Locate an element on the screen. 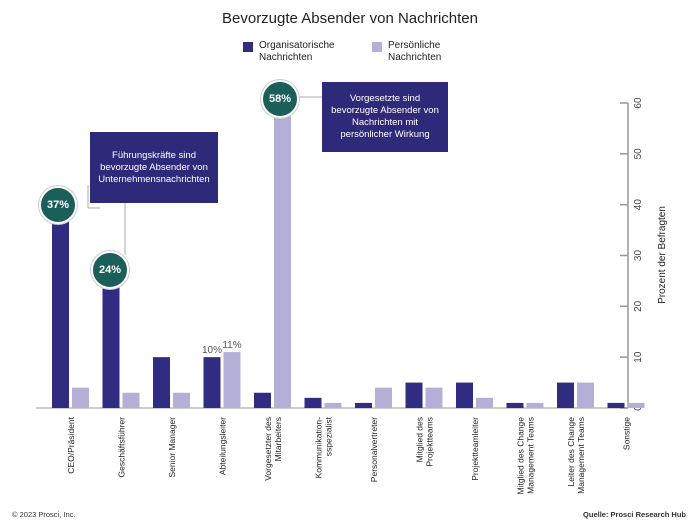 The height and width of the screenshot is (524, 700). y-tick-label: 20 is located at coordinates (638, 306).